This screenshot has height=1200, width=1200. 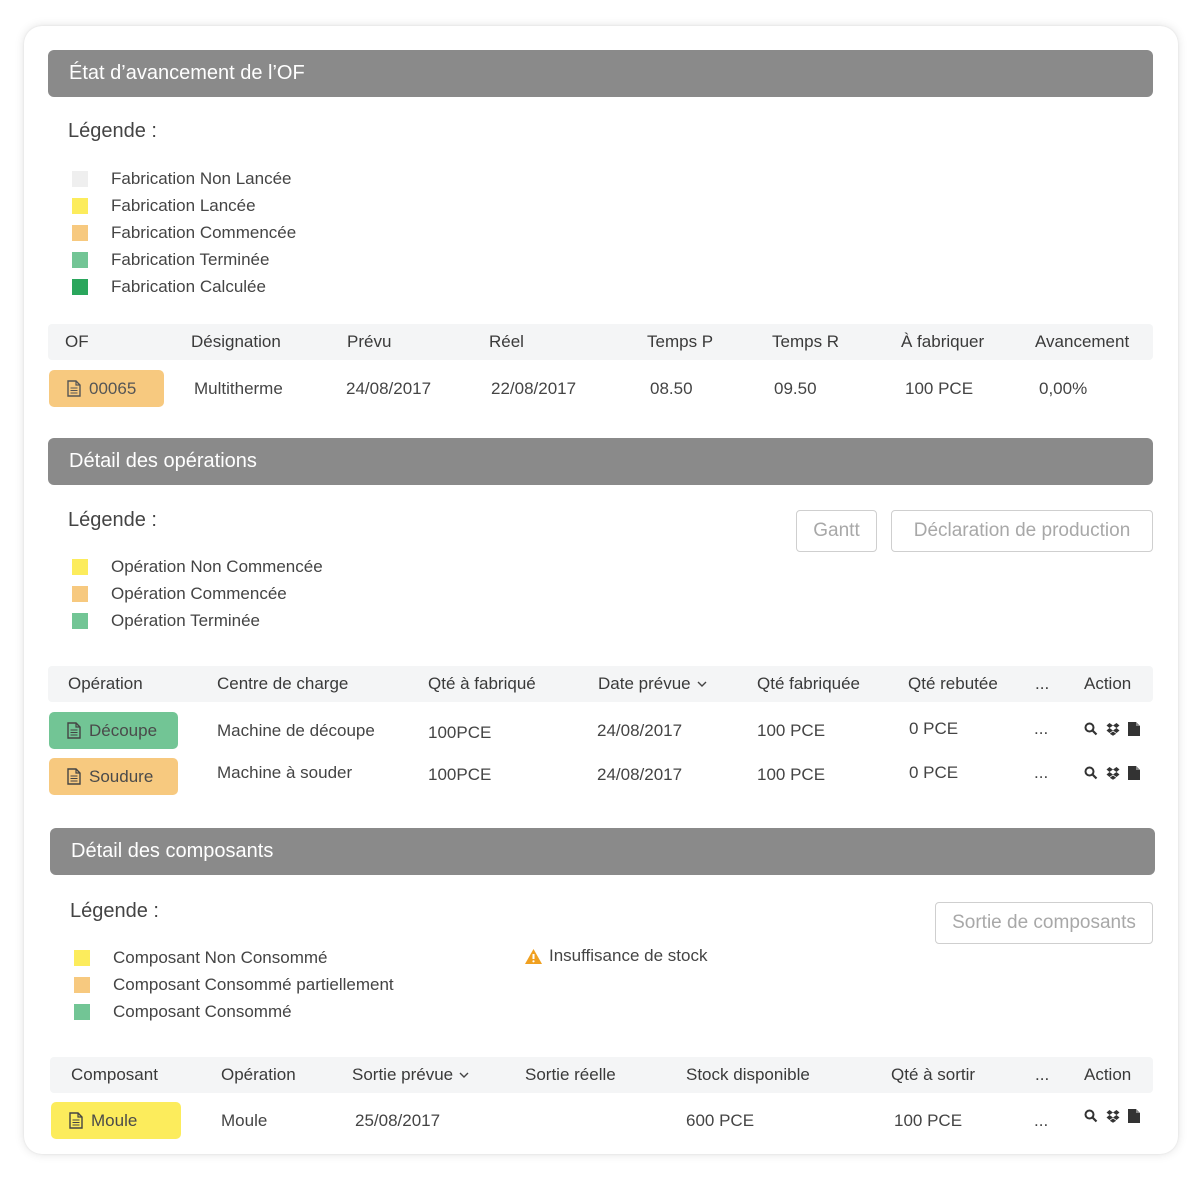 I want to click on legend-label: Fabrication Terminée, so click(x=190, y=259).